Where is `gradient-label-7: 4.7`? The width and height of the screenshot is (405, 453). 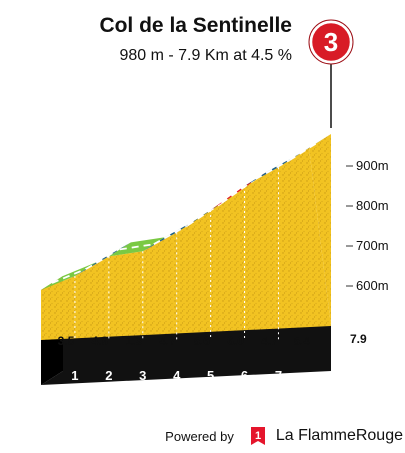
gradient-label-7: 4.7 is located at coordinates (269, 341).